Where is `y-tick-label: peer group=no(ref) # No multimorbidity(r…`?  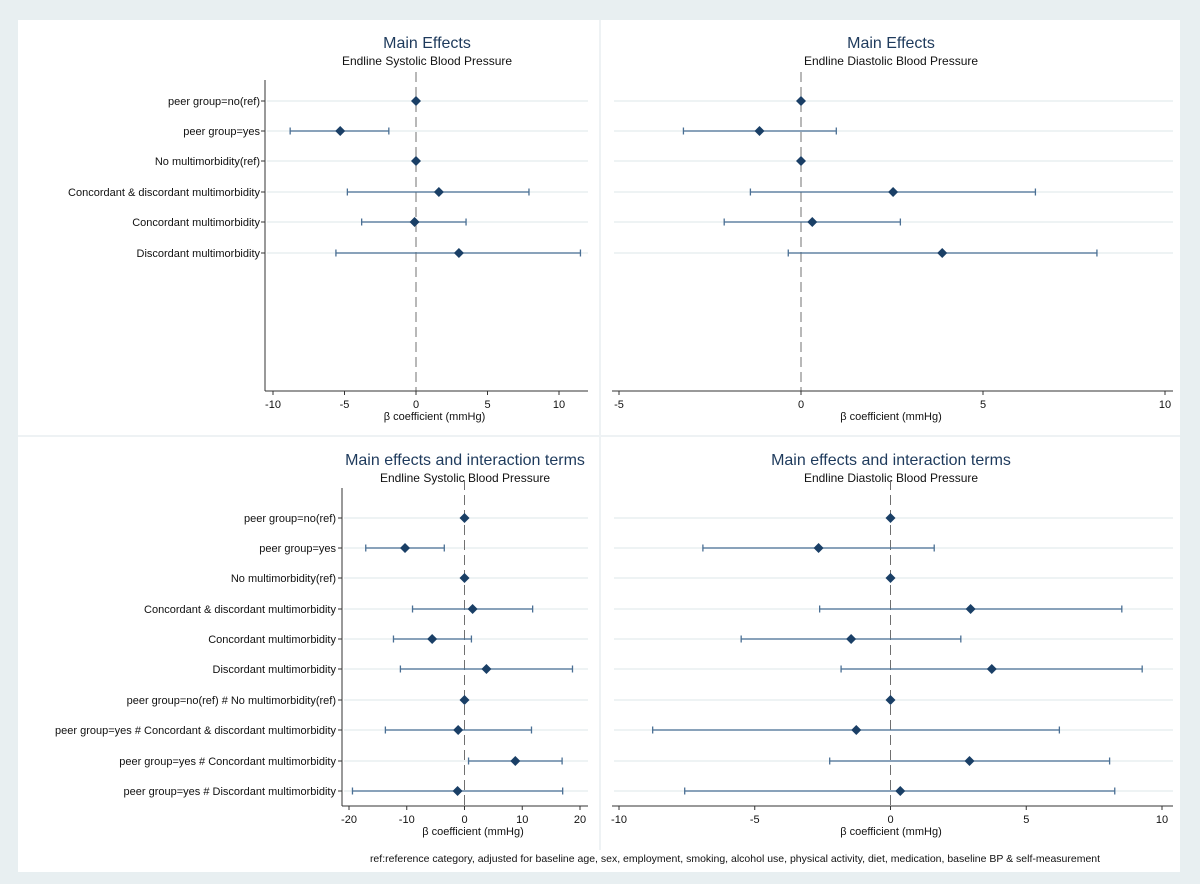 y-tick-label: peer group=no(ref) # No multimorbidity(r… is located at coordinates (231, 701).